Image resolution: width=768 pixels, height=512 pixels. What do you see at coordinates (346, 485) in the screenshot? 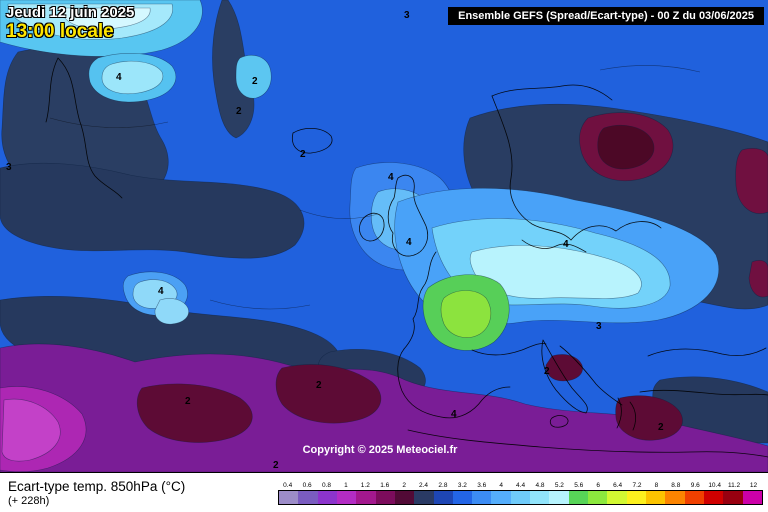
I see `colorbar-tick: 1` at bounding box center [346, 485].